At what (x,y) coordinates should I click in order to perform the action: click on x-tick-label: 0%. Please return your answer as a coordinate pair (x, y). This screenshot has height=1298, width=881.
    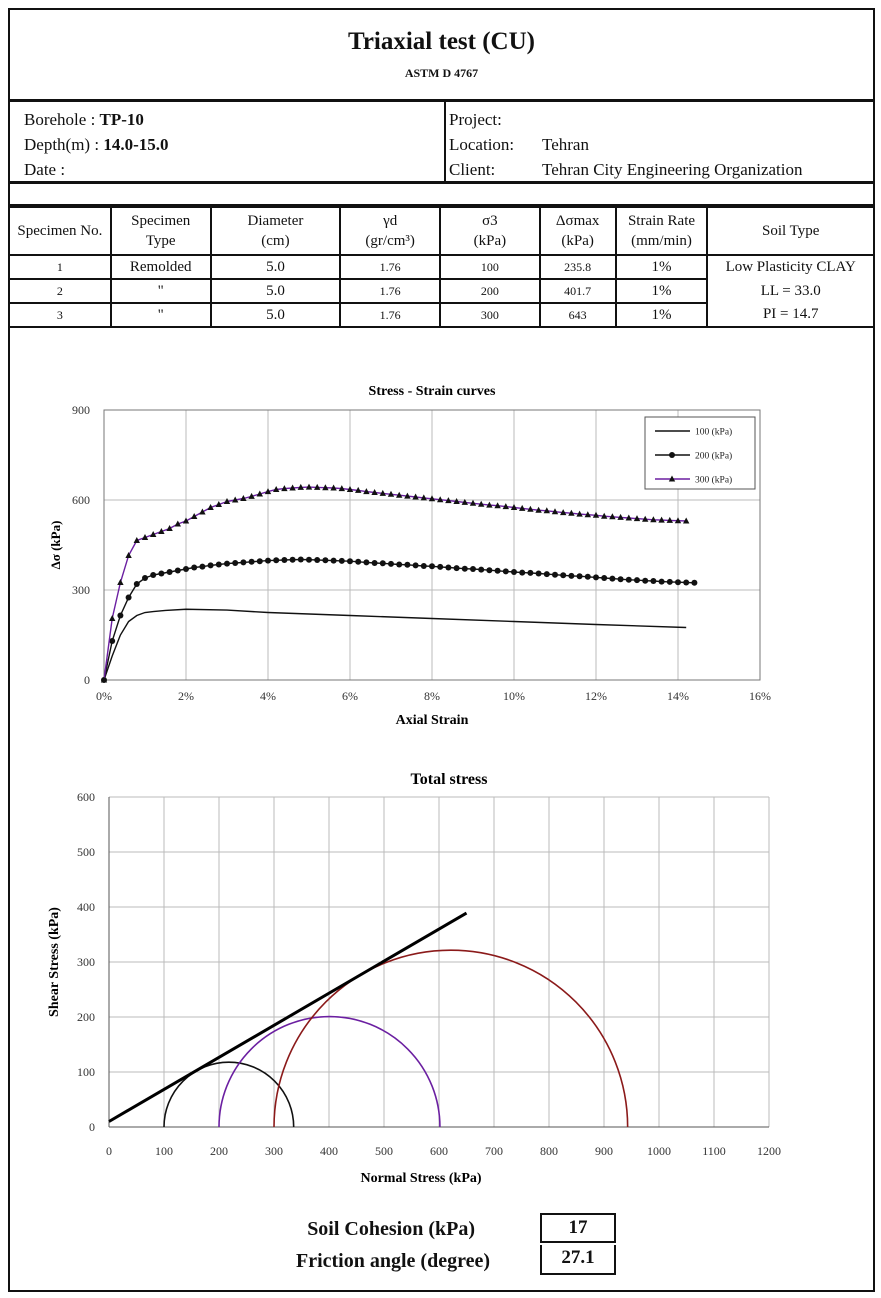
    Looking at the image, I should click on (104, 696).